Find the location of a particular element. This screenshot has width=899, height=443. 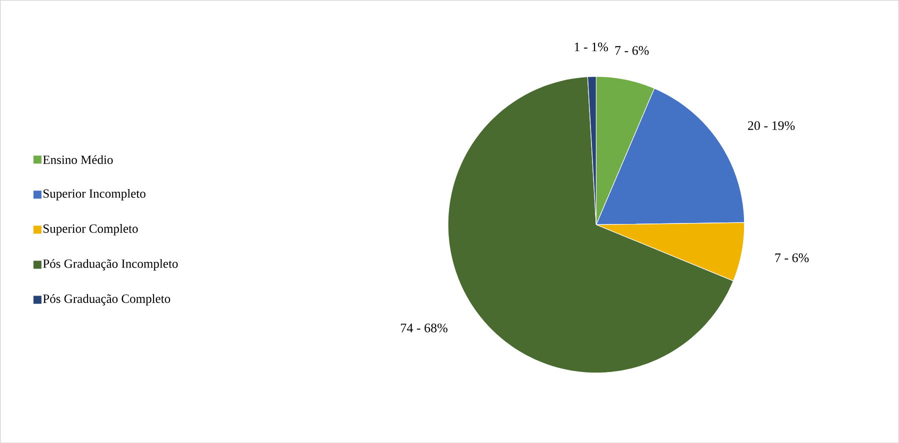

legend-label: Pós Graduação Incompleto is located at coordinates (110, 264).